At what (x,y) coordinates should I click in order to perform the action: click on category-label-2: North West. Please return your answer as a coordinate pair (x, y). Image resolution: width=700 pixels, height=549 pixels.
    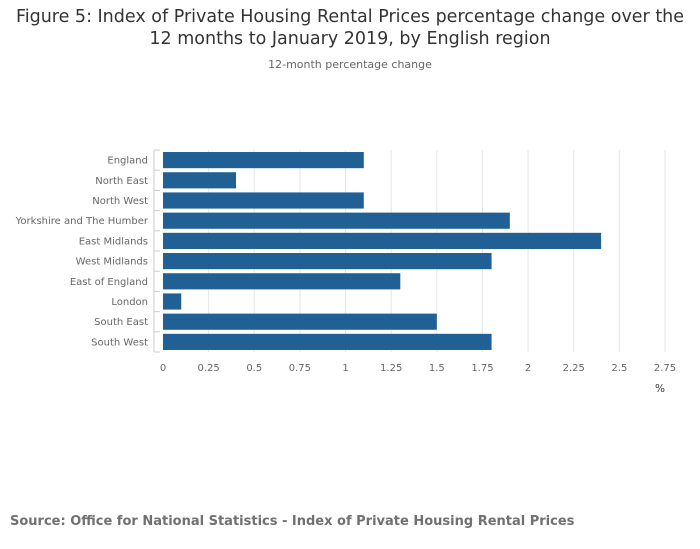
    Looking at the image, I should click on (120, 201).